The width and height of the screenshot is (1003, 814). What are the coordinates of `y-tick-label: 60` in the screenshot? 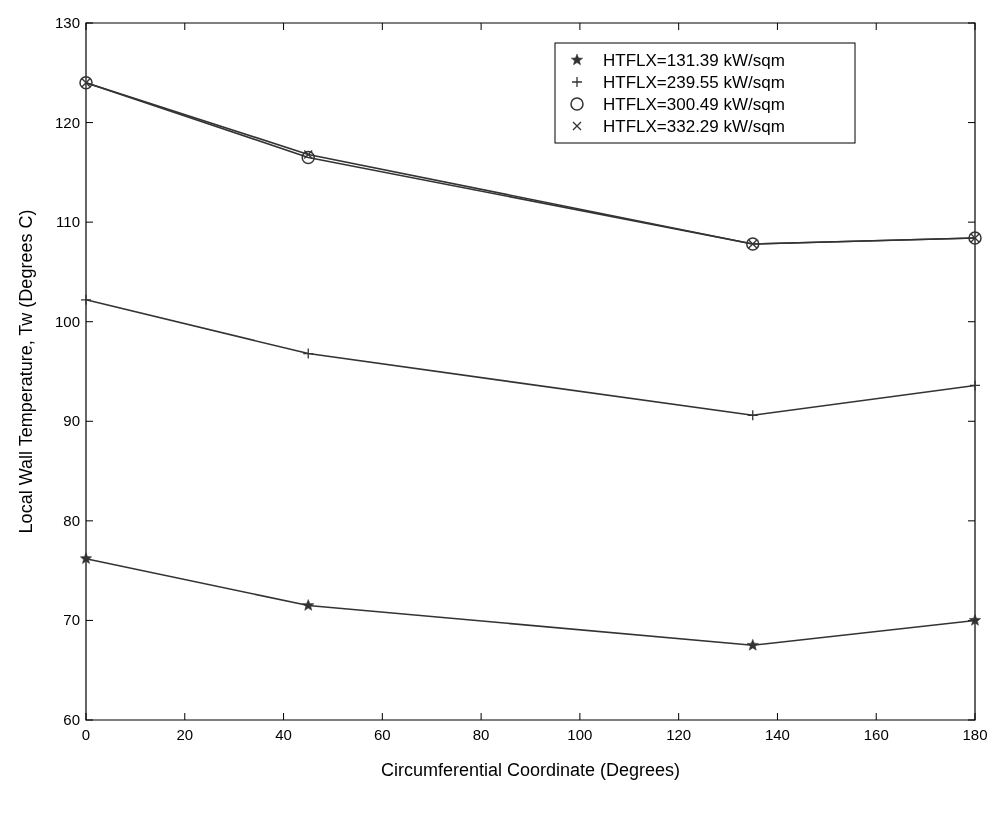 It's located at (71, 719).